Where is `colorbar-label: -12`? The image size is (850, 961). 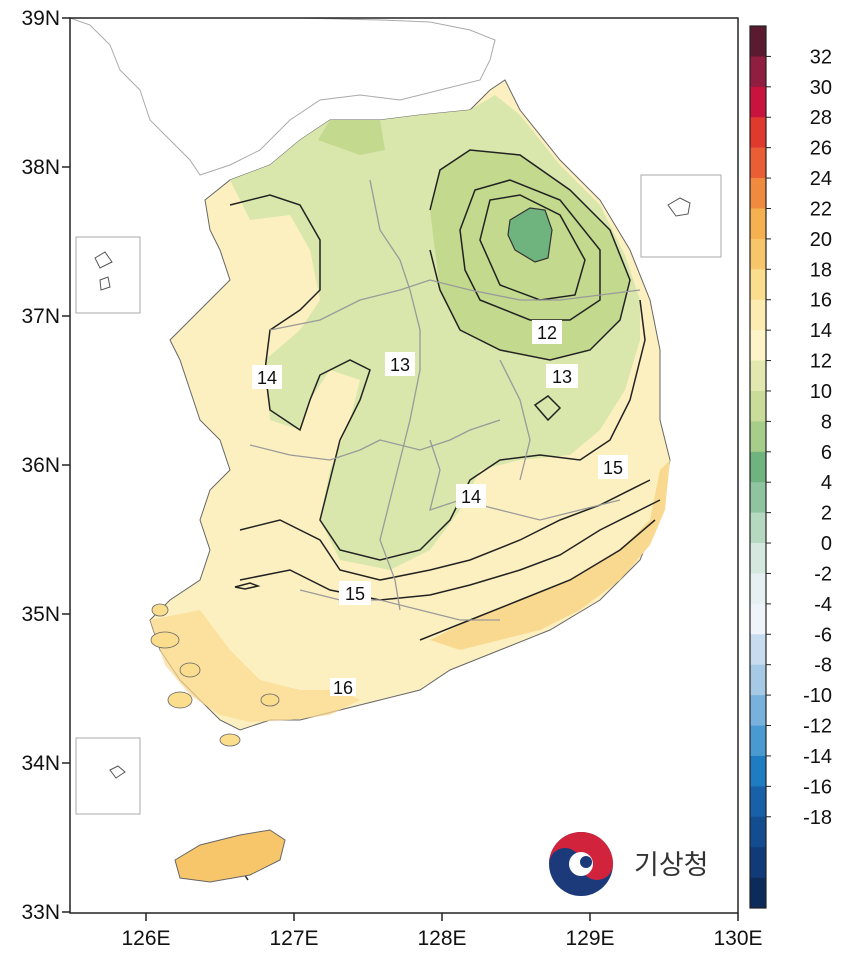
colorbar-label: -12 is located at coordinates (817, 727).